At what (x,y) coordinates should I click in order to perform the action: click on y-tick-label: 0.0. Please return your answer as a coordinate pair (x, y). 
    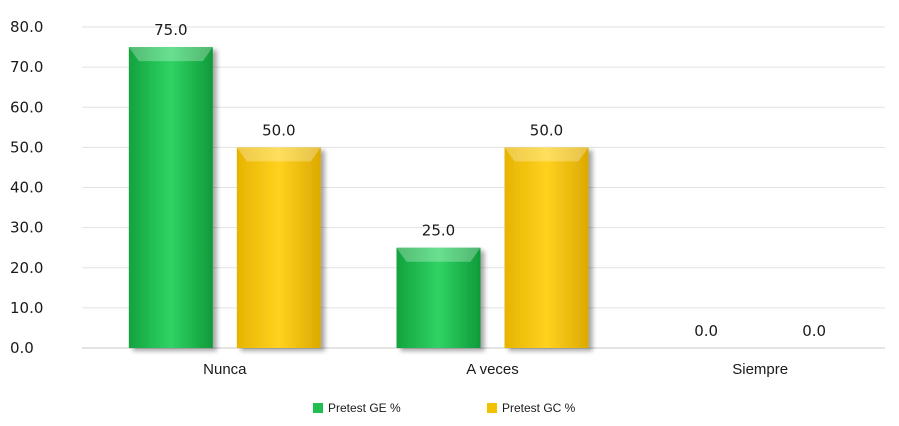
    Looking at the image, I should click on (22, 348).